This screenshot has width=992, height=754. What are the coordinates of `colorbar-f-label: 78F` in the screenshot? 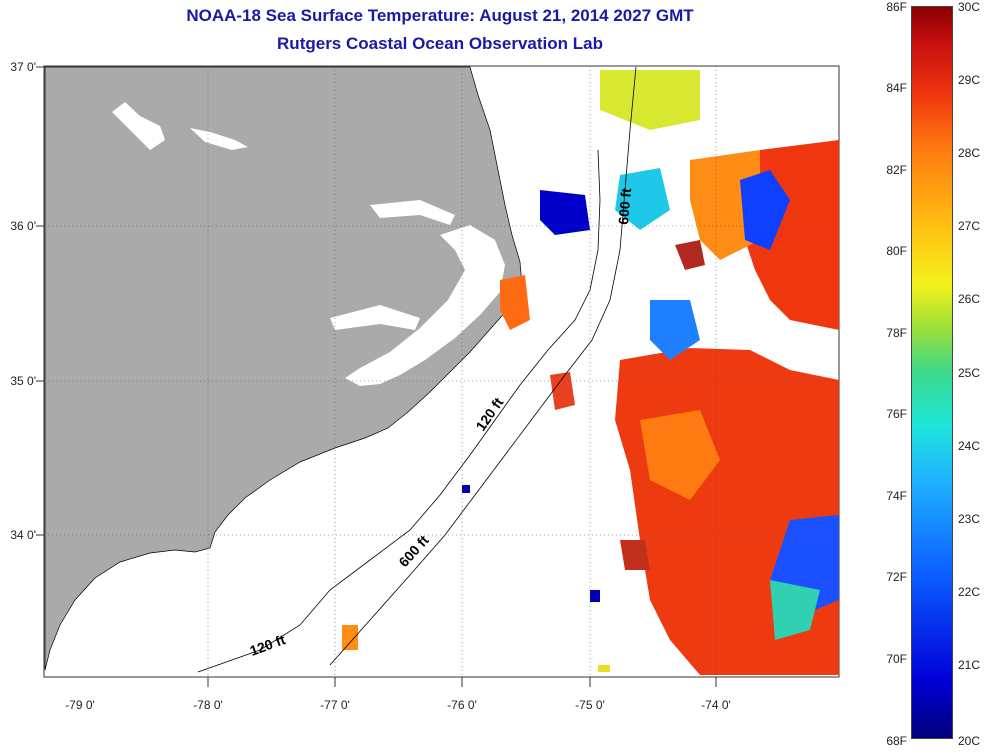 It's located at (896, 333).